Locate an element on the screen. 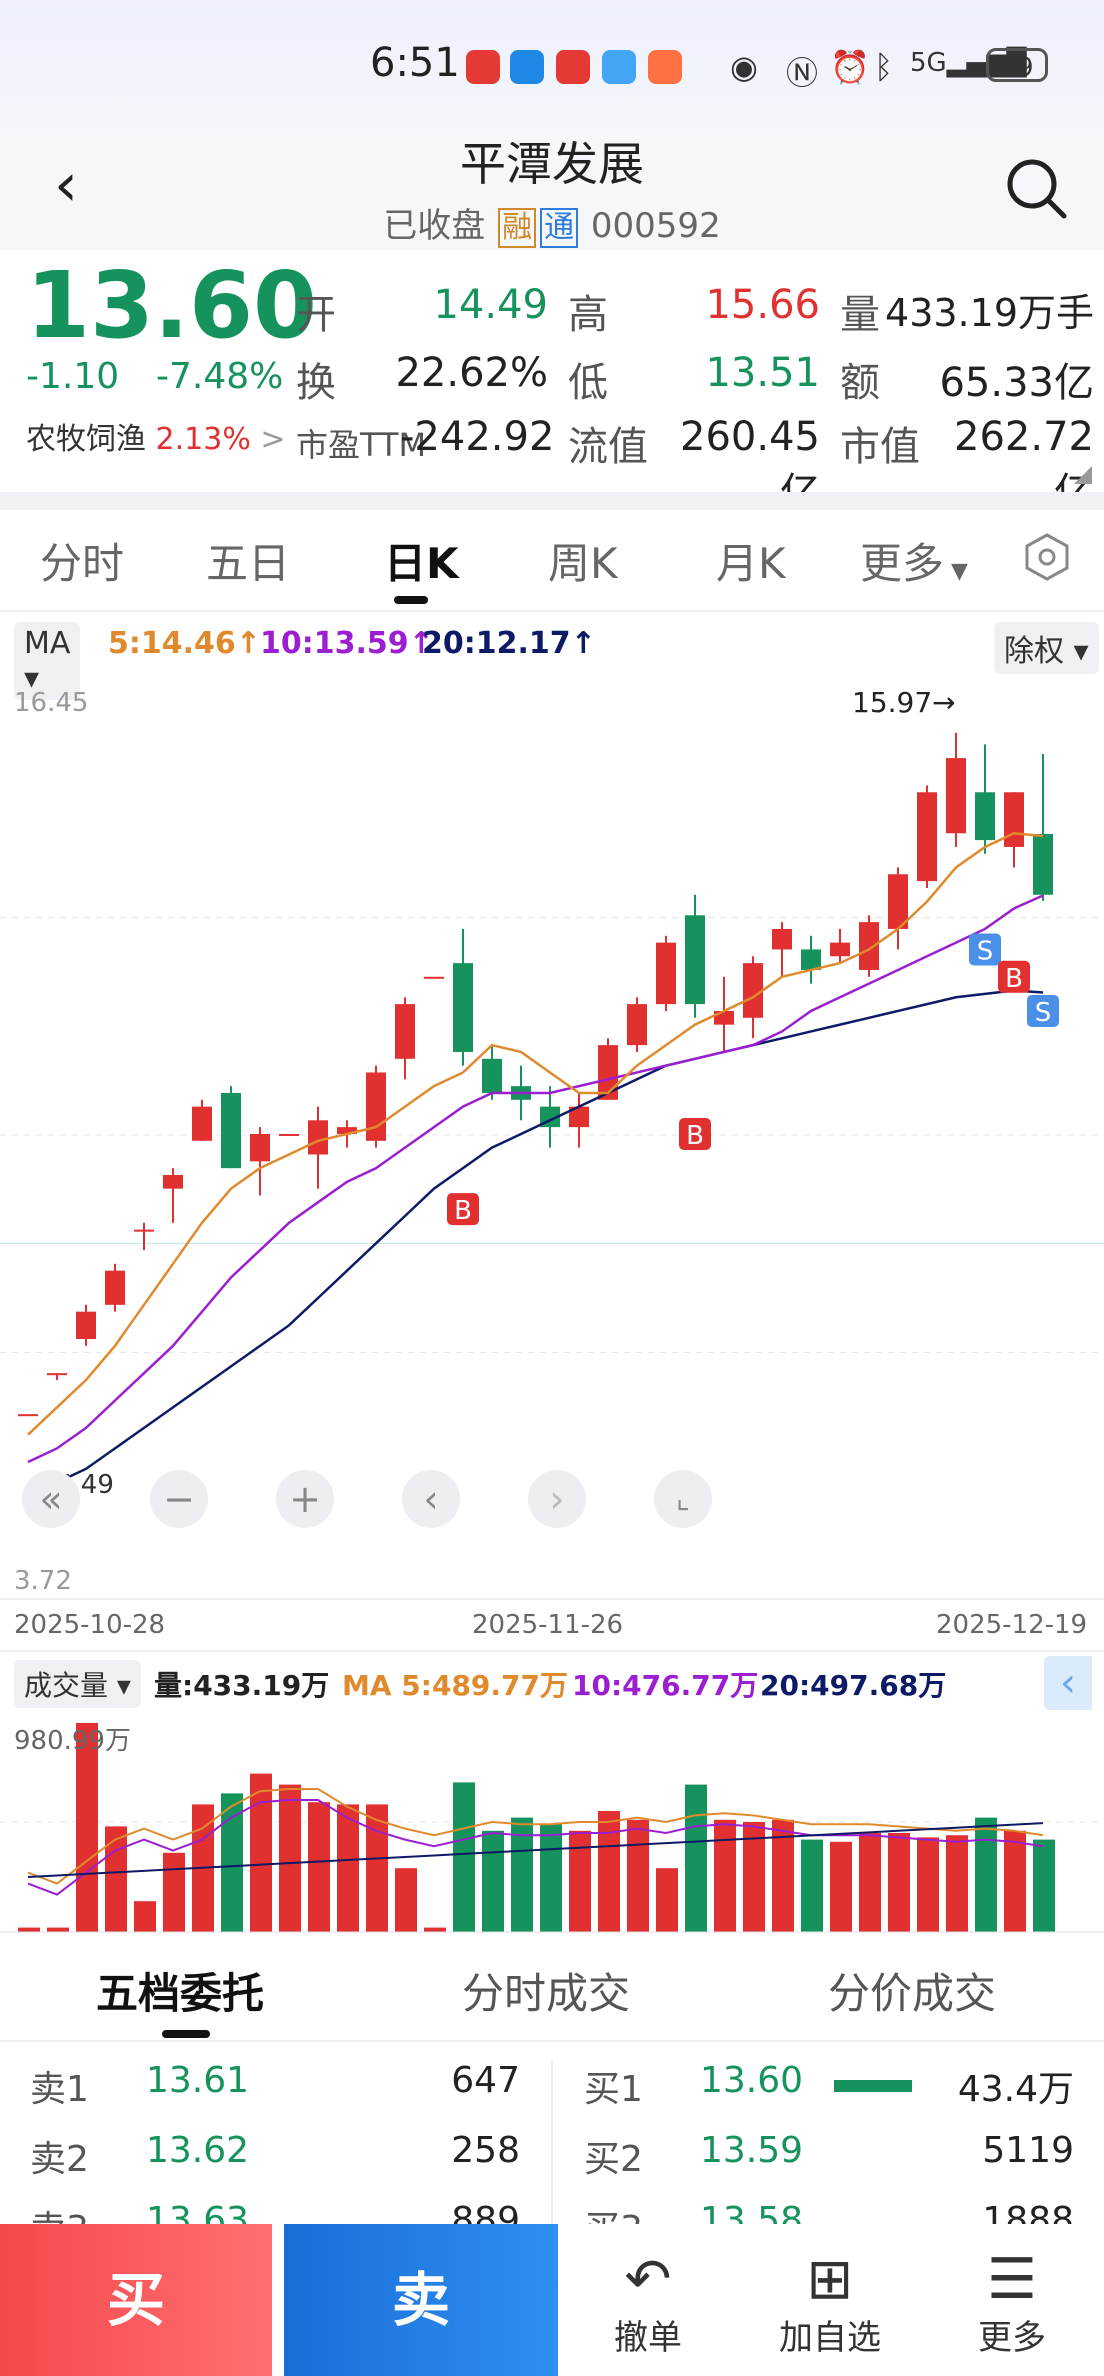  connect-tag: 通 is located at coordinates (559, 228).